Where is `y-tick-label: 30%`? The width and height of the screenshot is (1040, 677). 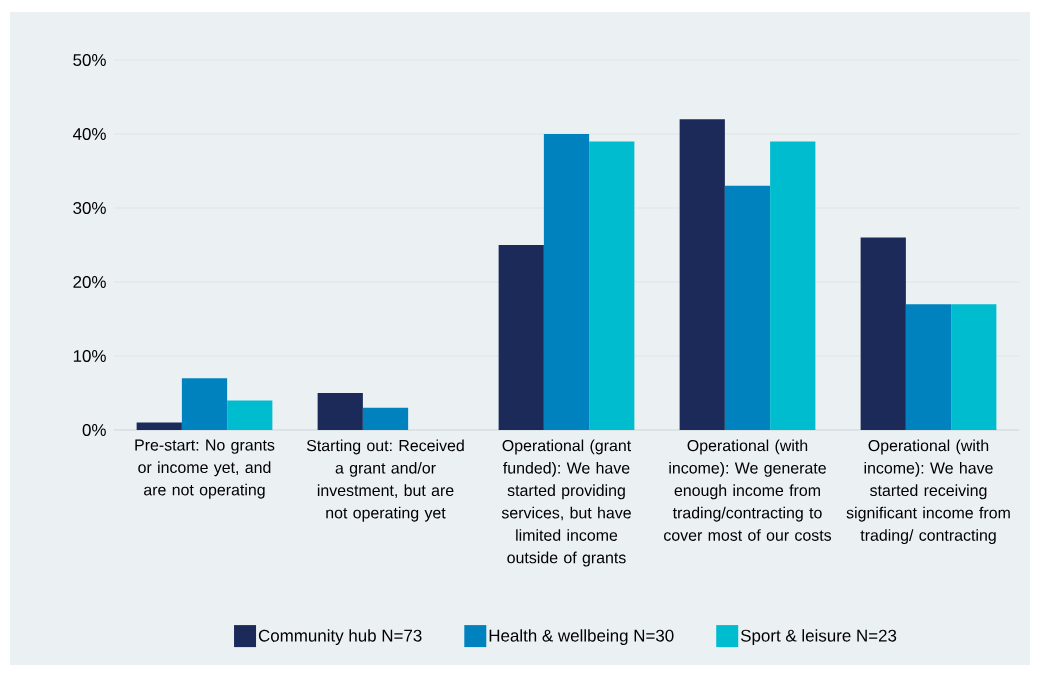
y-tick-label: 30% is located at coordinates (89, 208).